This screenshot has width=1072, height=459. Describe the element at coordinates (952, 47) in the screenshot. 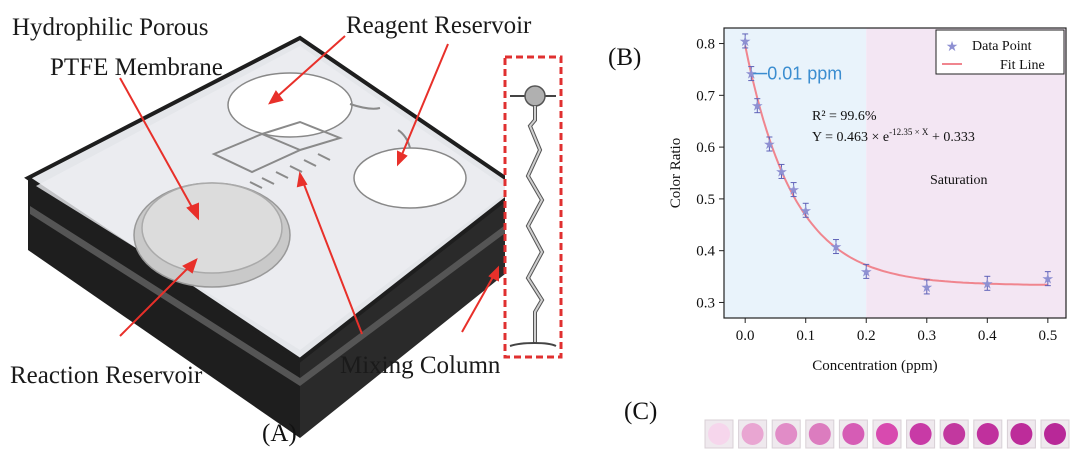

I see `legend-symbol-data: ★` at that location.